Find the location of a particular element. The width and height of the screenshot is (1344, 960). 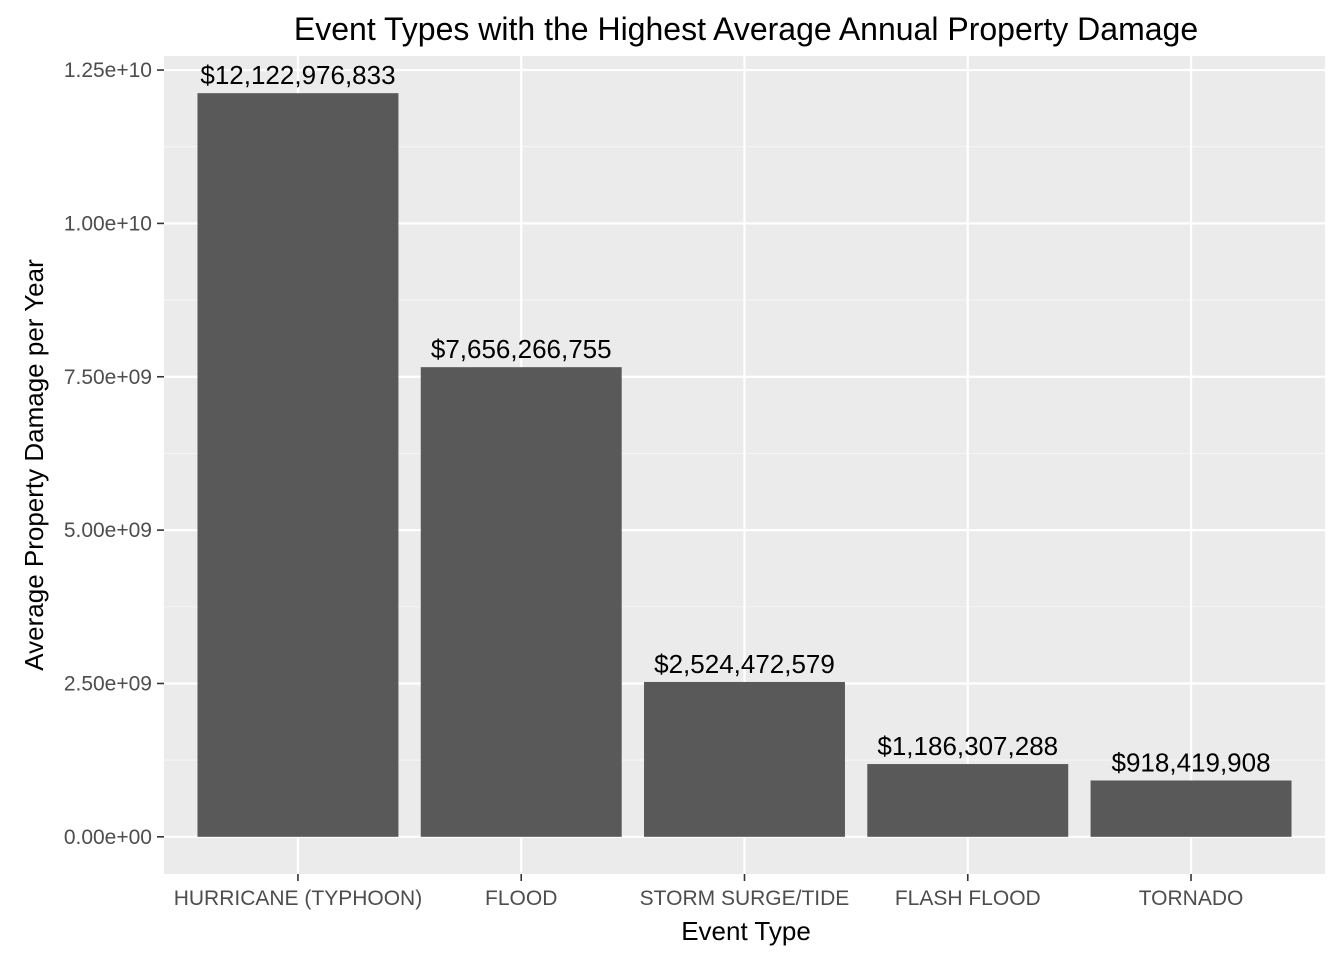

bar-value-label: $12,122,976,833 is located at coordinates (297, 75).